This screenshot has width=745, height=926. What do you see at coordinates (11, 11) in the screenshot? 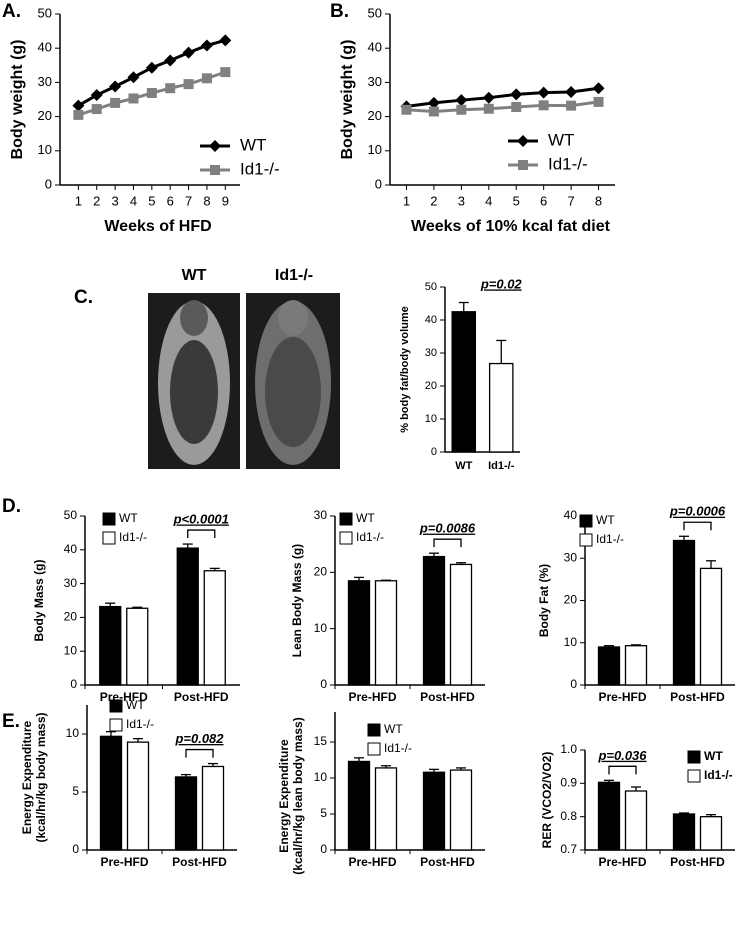
I see `panel-label: A.` at bounding box center [11, 11].